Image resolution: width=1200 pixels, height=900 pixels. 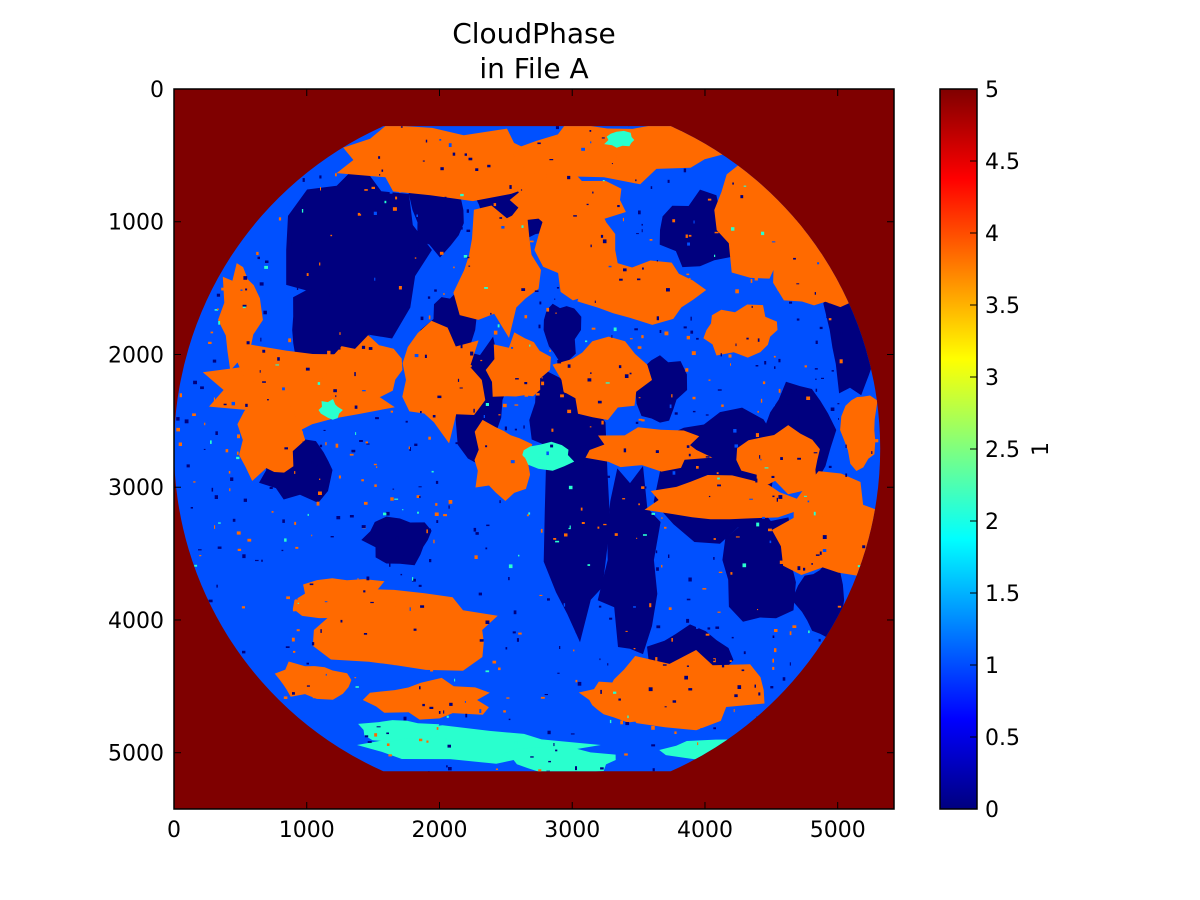 What do you see at coordinates (702, 228) in the screenshot?
I see `clear-region` at bounding box center [702, 228].